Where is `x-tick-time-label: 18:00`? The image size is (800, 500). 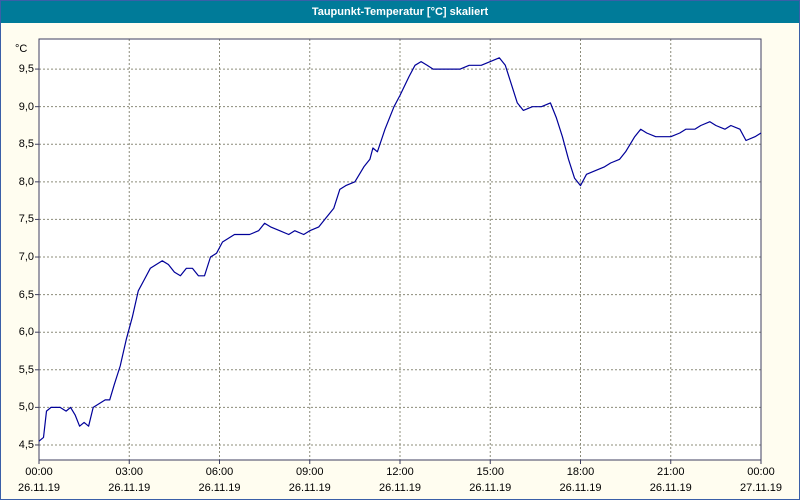
x-tick-time-label: 18:00 is located at coordinates (580, 472).